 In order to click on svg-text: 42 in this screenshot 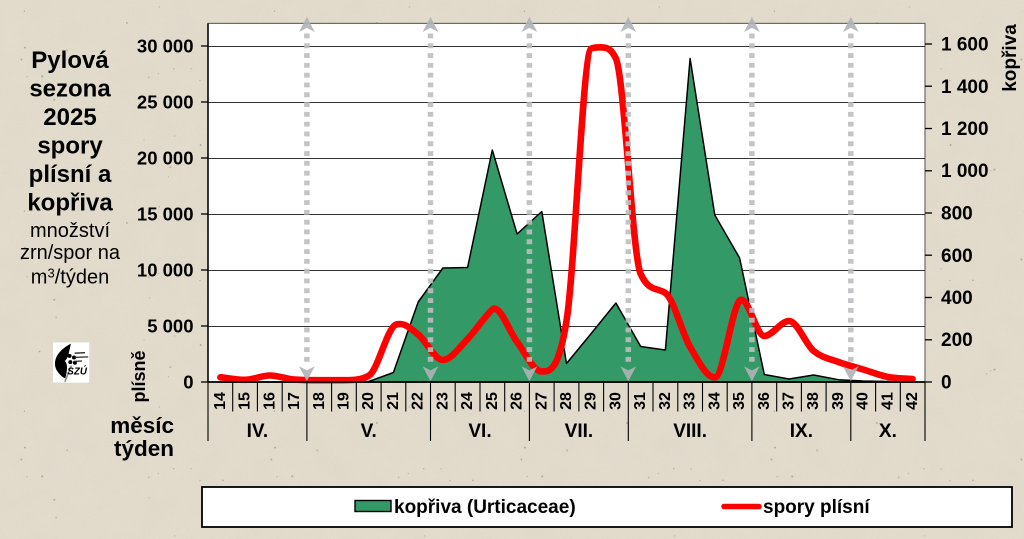, I will do `click(912, 401)`.